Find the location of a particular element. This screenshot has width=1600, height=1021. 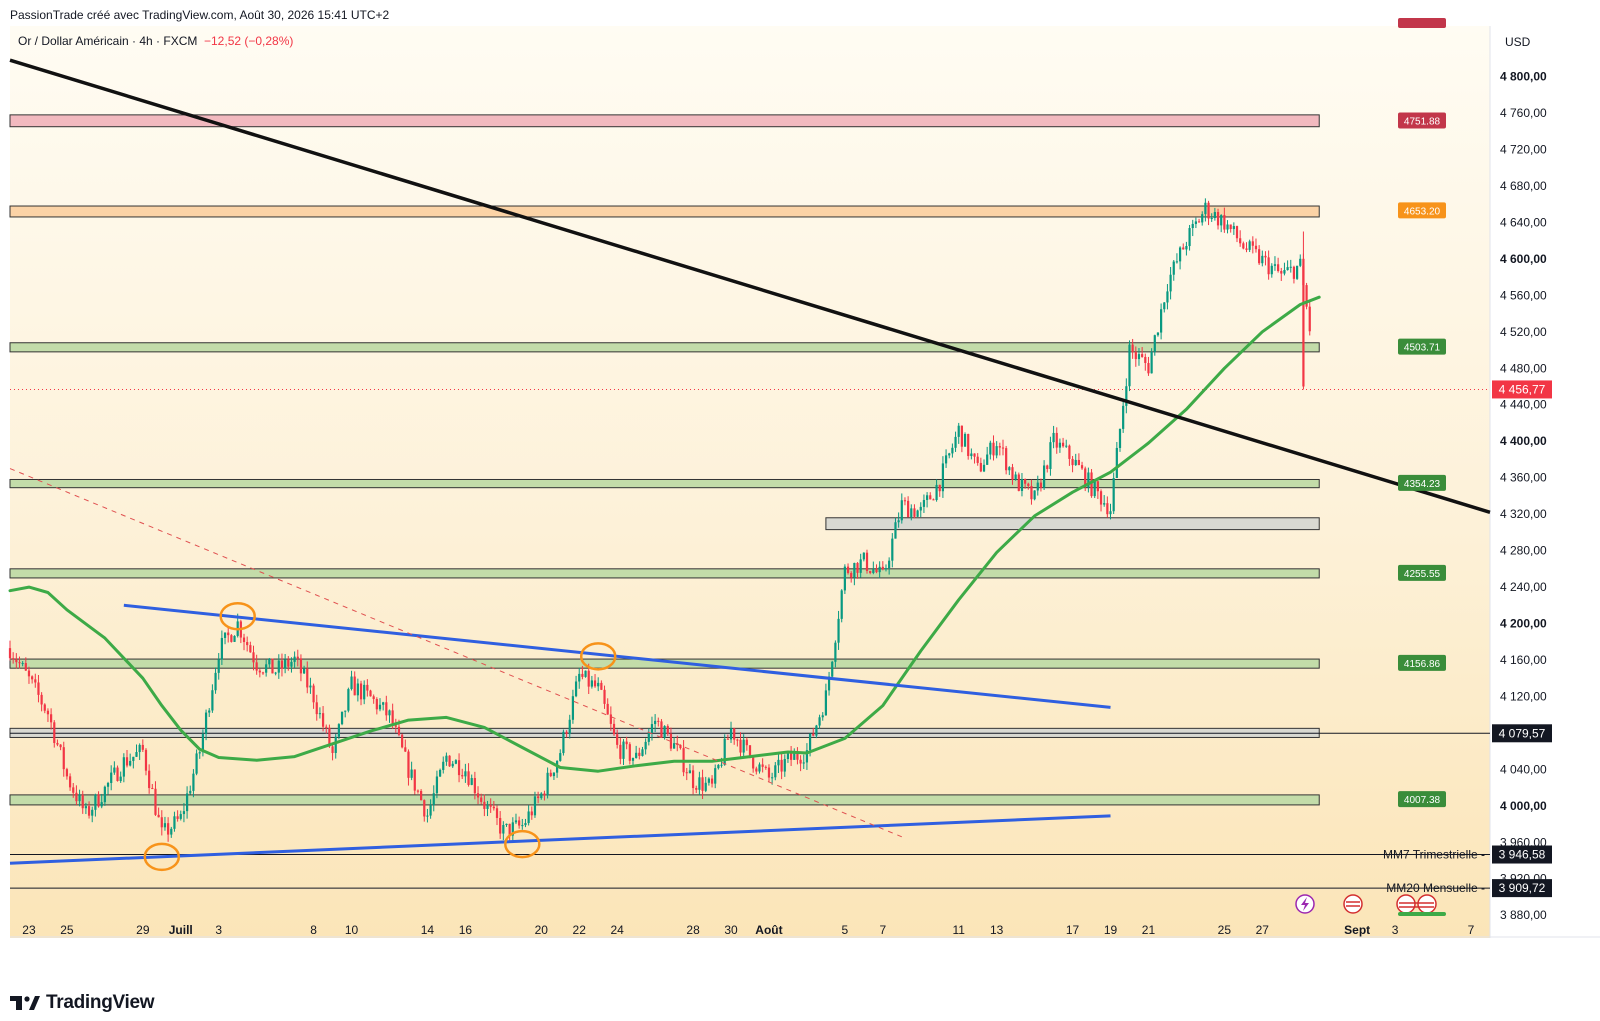

time-tick-label: 14 is located at coordinates (428, 930).